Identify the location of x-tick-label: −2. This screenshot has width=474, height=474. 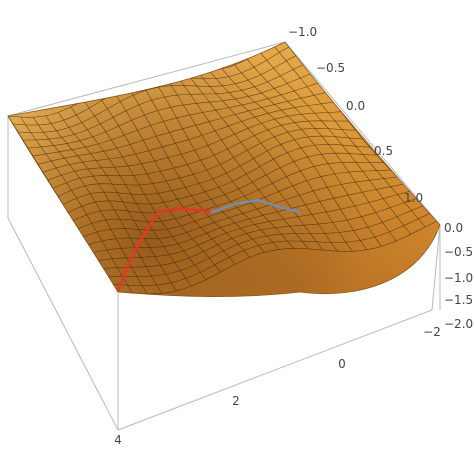
(432, 332).